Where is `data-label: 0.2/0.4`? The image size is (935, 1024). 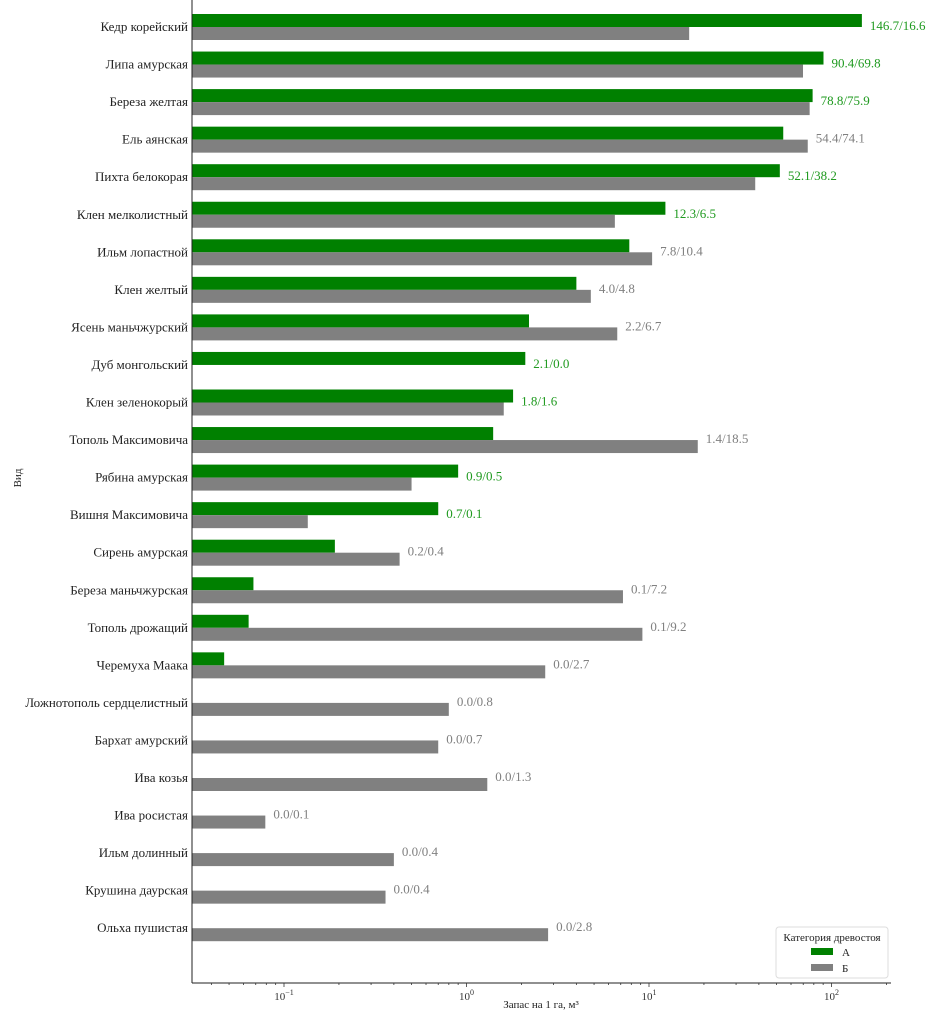 data-label: 0.2/0.4 is located at coordinates (426, 551).